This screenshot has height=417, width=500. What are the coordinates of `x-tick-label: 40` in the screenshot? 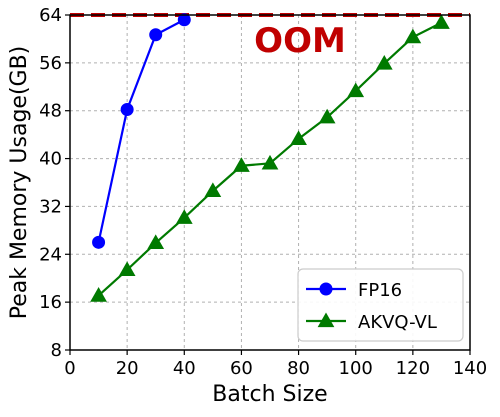 It's located at (184, 368).